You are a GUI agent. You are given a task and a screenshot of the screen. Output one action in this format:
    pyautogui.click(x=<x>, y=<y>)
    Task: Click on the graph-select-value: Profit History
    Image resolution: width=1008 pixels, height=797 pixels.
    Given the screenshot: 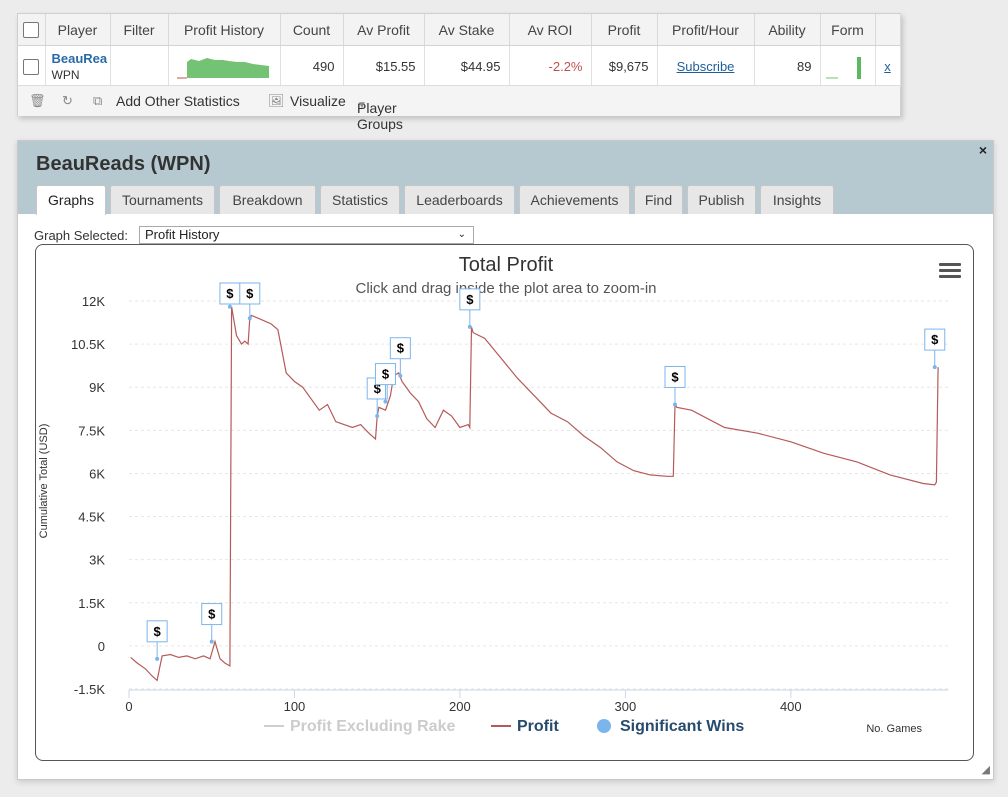 What is the action you would take?
    pyautogui.click(x=182, y=234)
    